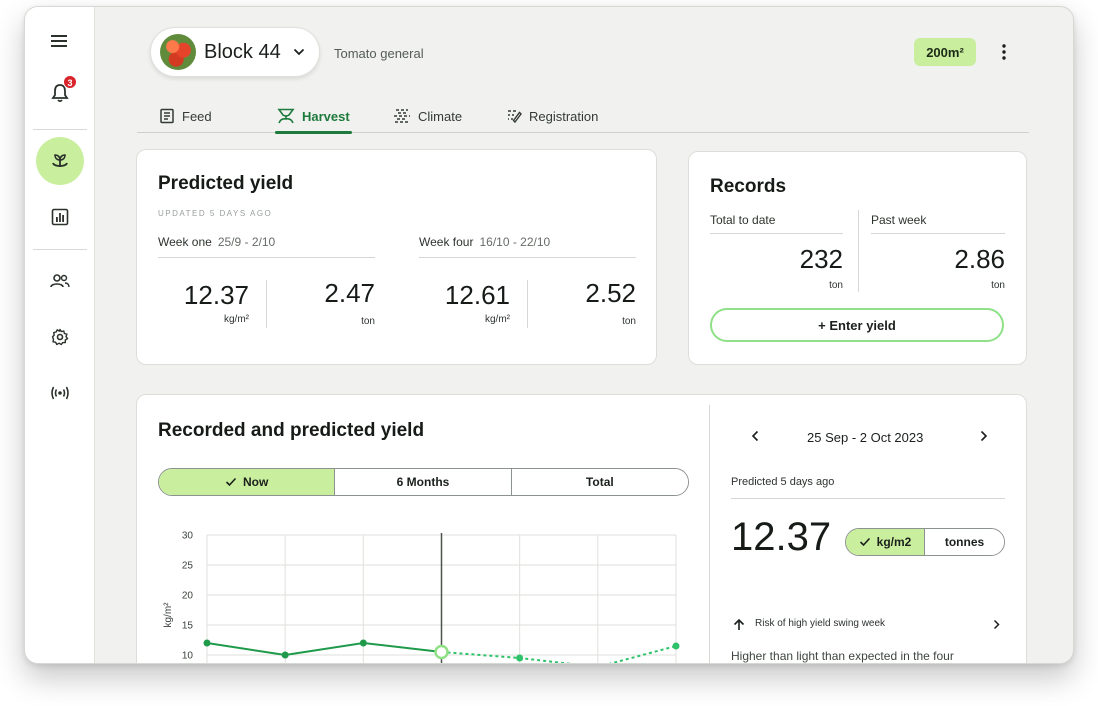 This screenshot has width=1098, height=706. What do you see at coordinates (743, 220) in the screenshot?
I see `total-to-date-label: Total to date` at bounding box center [743, 220].